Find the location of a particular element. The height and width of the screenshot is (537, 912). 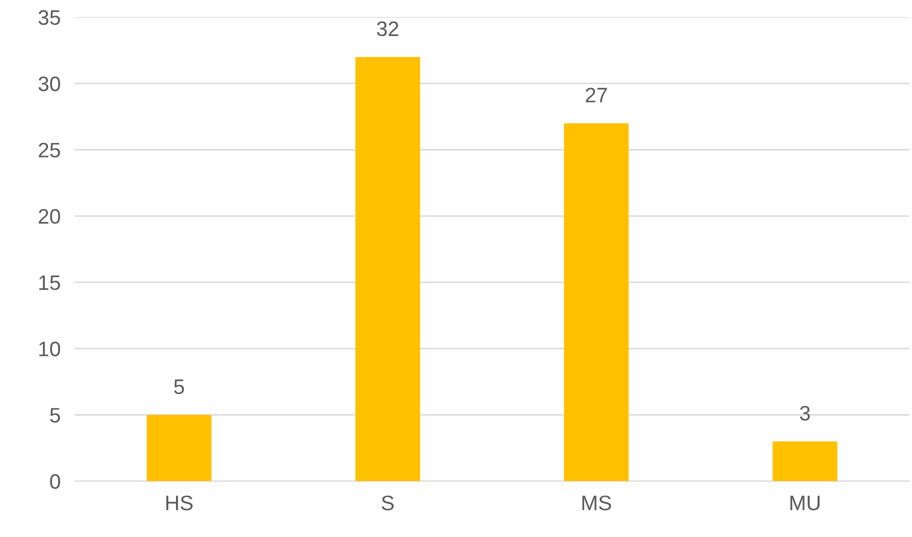

x-tick-label: MU is located at coordinates (805, 503).